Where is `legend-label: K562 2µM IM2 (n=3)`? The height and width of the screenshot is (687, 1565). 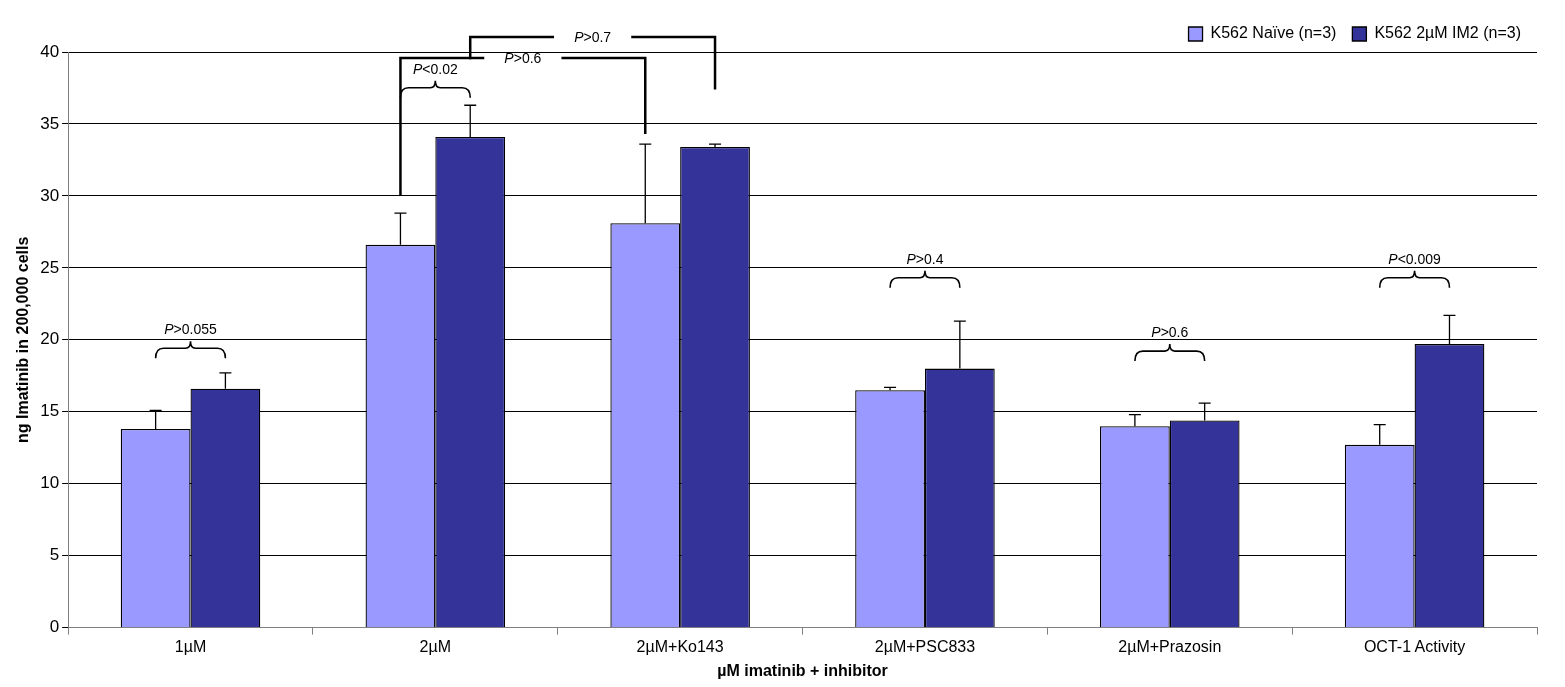 legend-label: K562 2µM IM2 (n=3) is located at coordinates (1448, 33).